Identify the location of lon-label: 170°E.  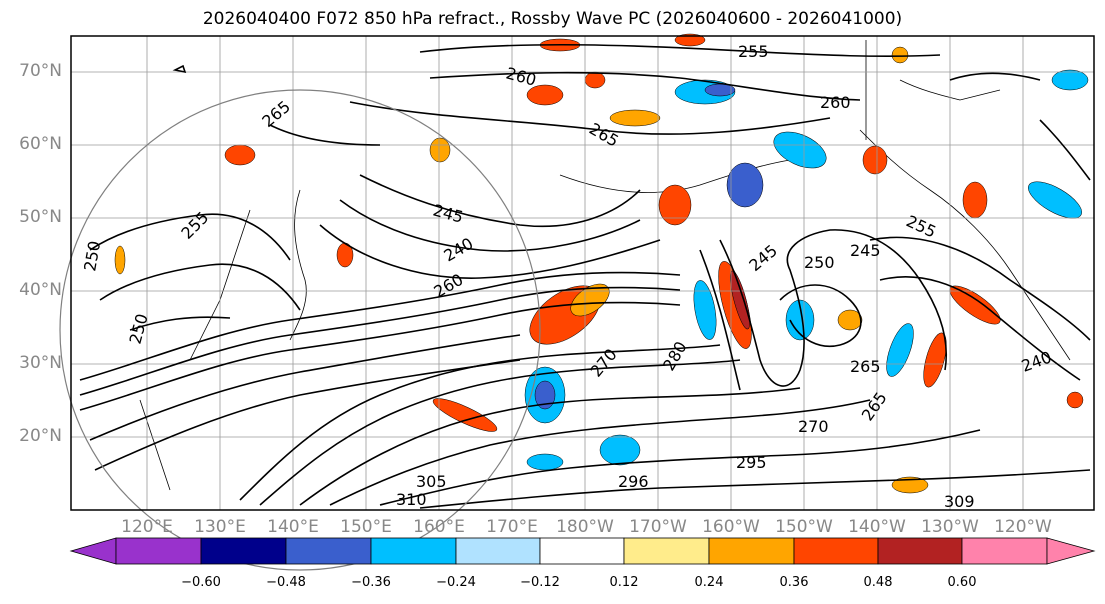
(512, 527).